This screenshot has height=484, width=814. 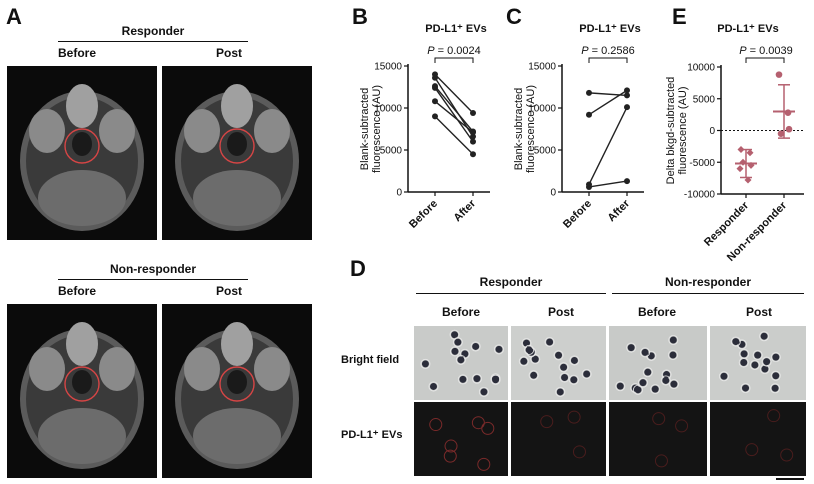 What do you see at coordinates (423, 214) in the screenshot?
I see `b-xtick-label: Before` at bounding box center [423, 214].